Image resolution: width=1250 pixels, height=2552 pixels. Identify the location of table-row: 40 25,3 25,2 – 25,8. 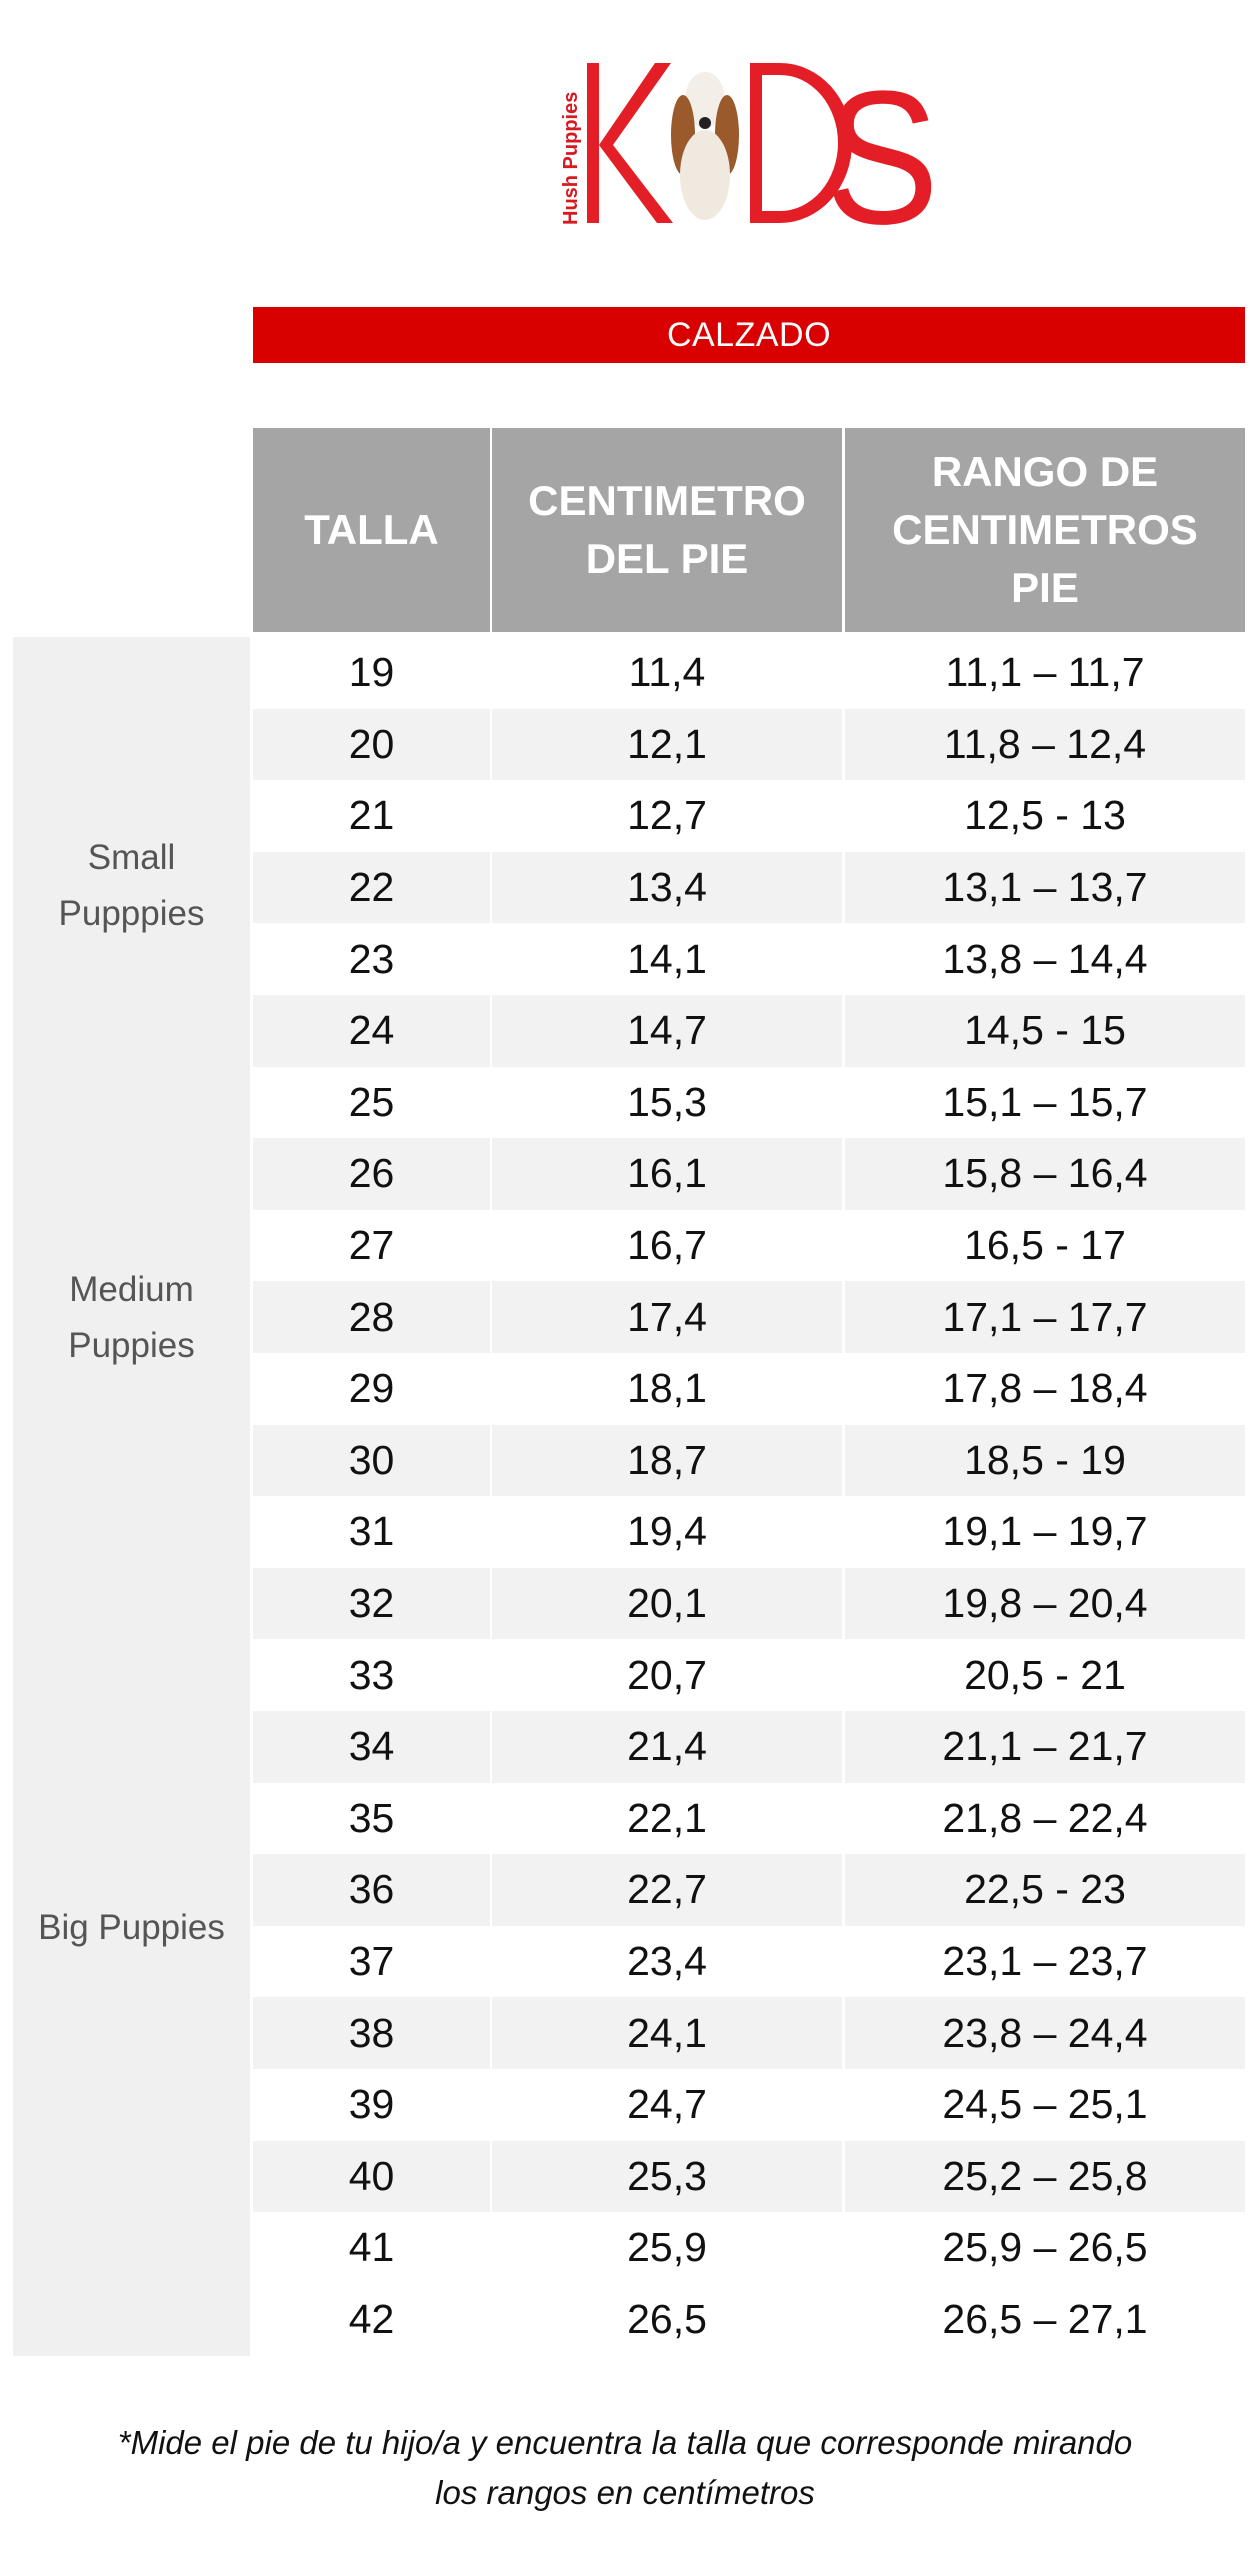
(749, 2176).